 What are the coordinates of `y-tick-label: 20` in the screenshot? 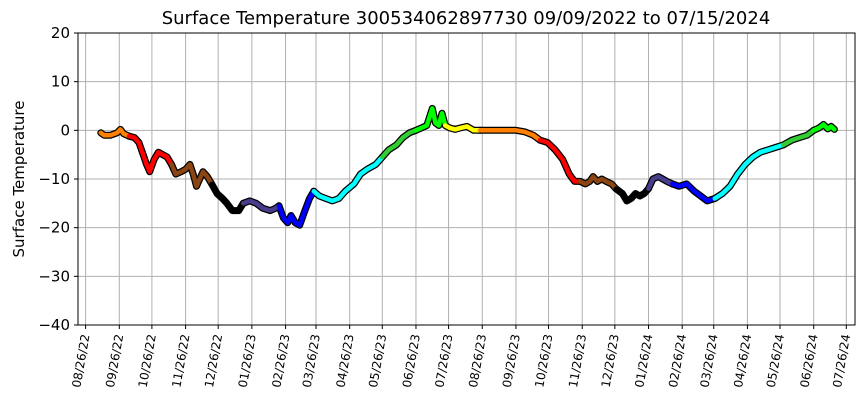 It's located at (60, 33).